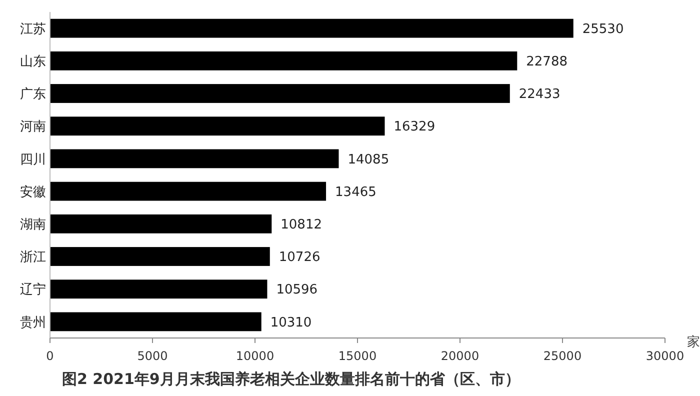 Image resolution: width=700 pixels, height=396 pixels. I want to click on y-tick-label: 湖南, so click(33, 224).